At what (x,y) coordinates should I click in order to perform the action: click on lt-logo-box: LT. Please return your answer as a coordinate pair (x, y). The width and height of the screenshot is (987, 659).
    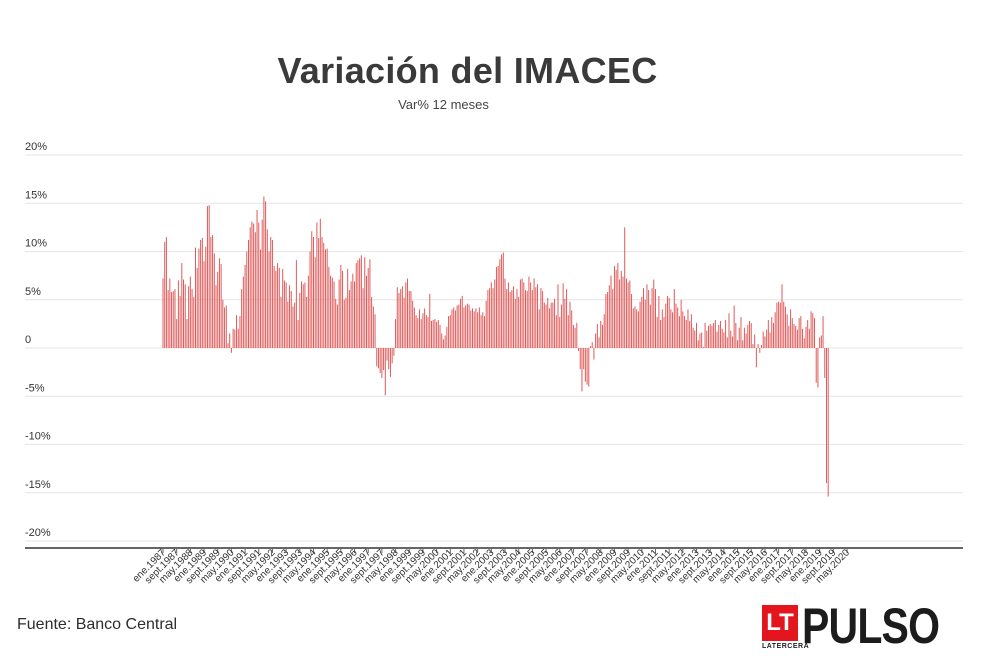
    Looking at the image, I should click on (780, 623).